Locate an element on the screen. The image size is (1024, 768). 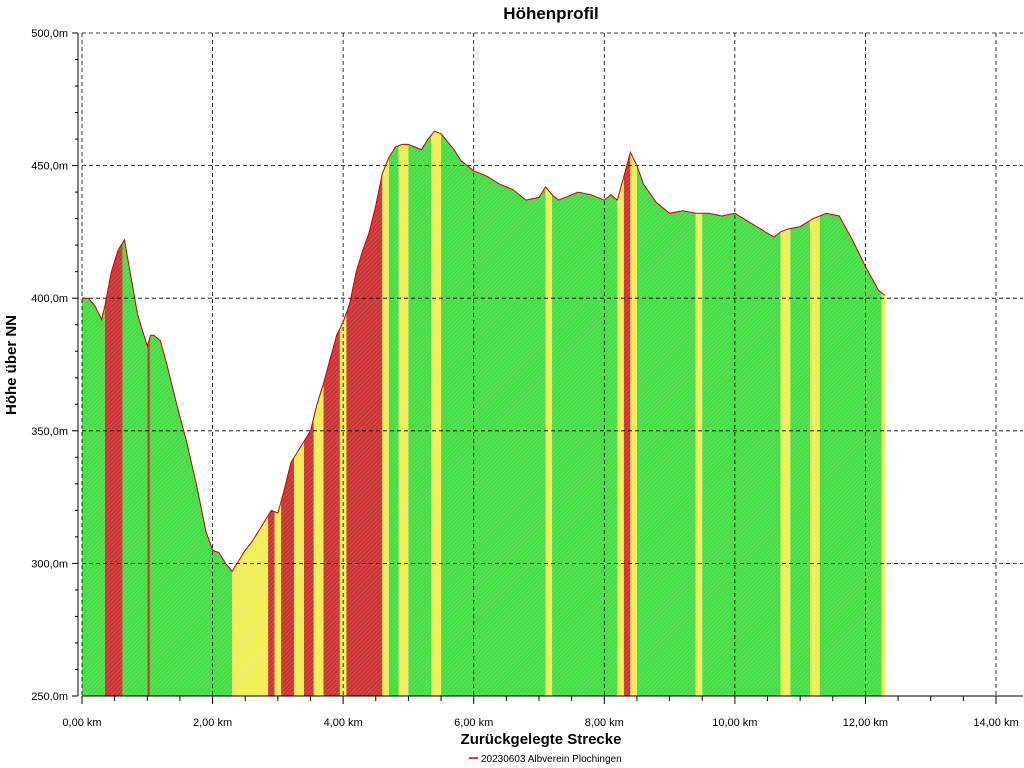
x-tick-label: 12,00 km is located at coordinates (865, 723).